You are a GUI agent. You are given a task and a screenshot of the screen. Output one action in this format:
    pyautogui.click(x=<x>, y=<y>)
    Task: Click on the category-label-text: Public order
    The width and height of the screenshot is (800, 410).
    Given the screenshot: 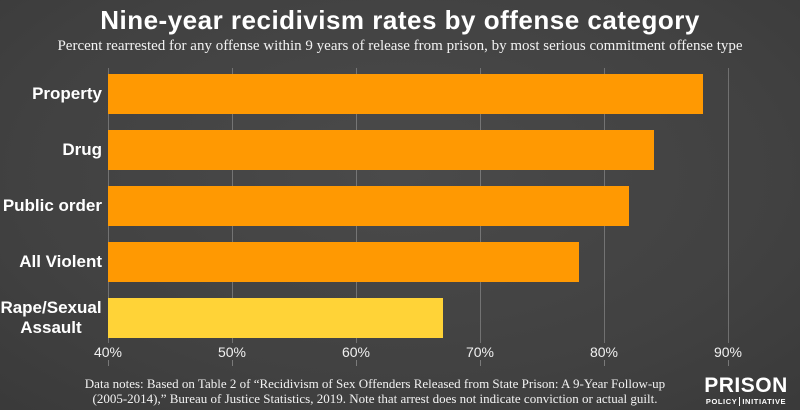 What is the action you would take?
    pyautogui.click(x=52, y=206)
    